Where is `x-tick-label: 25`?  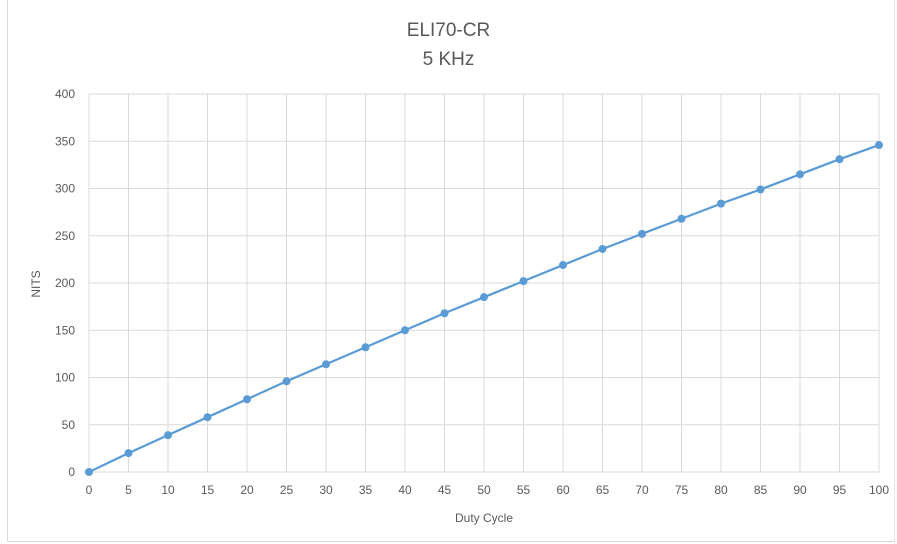
x-tick-label: 25 is located at coordinates (287, 490).